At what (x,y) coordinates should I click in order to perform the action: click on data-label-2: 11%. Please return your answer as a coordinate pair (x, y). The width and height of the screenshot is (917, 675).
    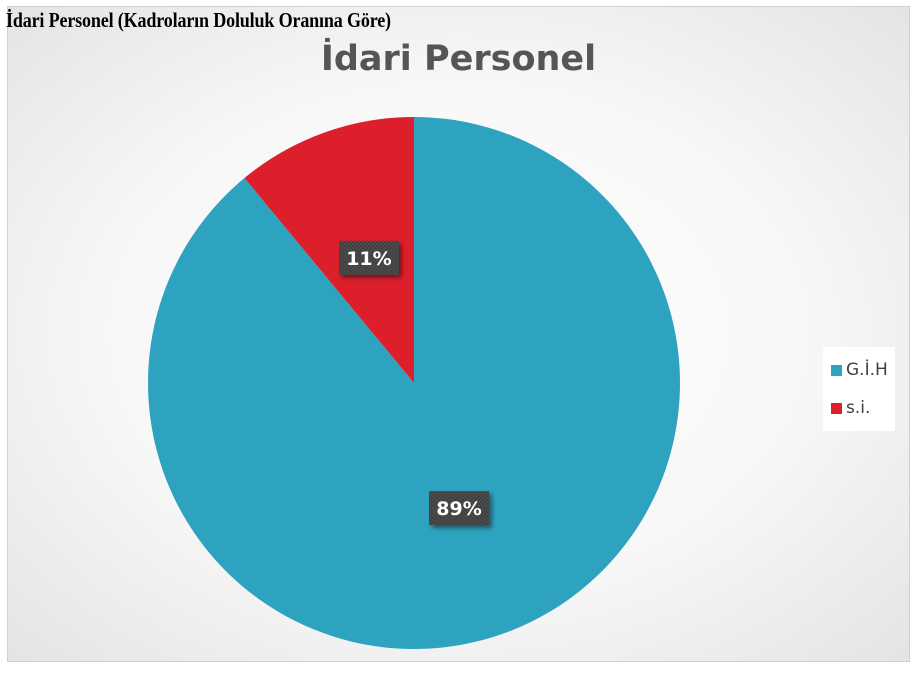
    Looking at the image, I should click on (368, 257).